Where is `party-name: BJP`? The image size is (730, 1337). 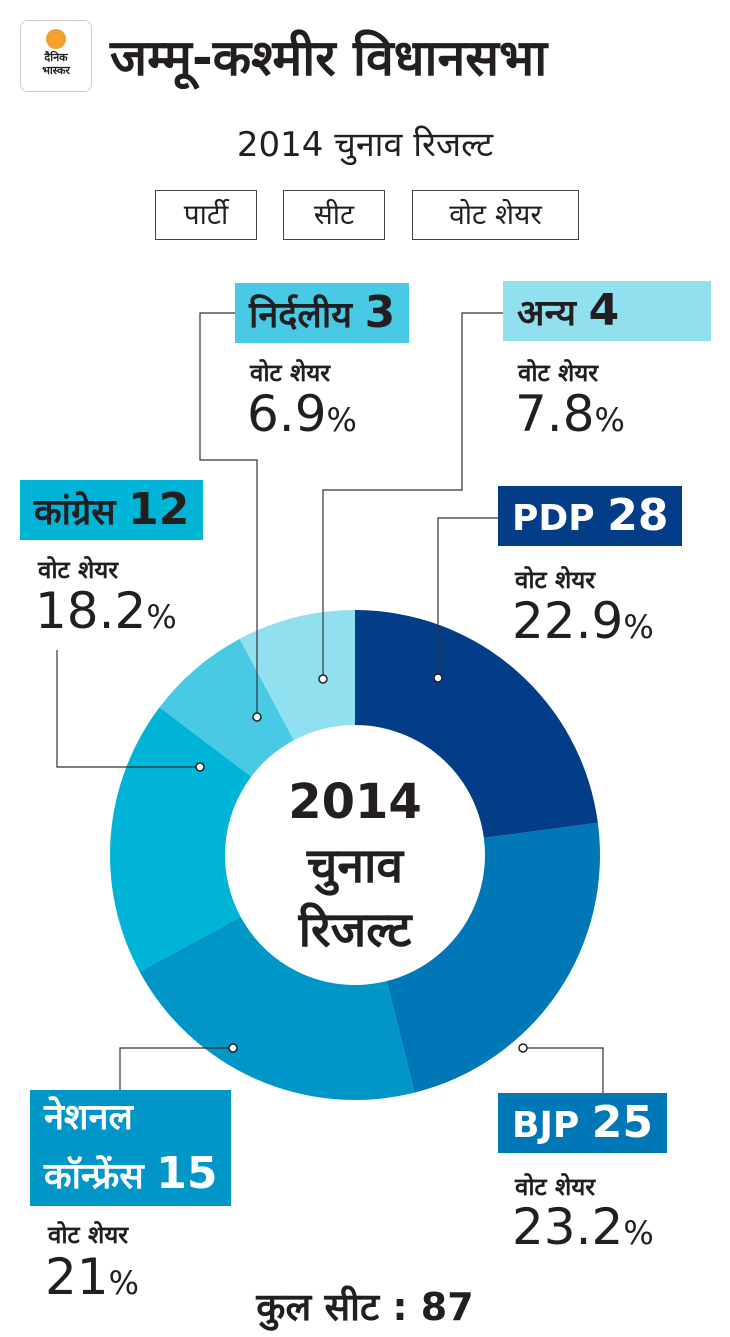
party-name: BJP is located at coordinates (546, 1125).